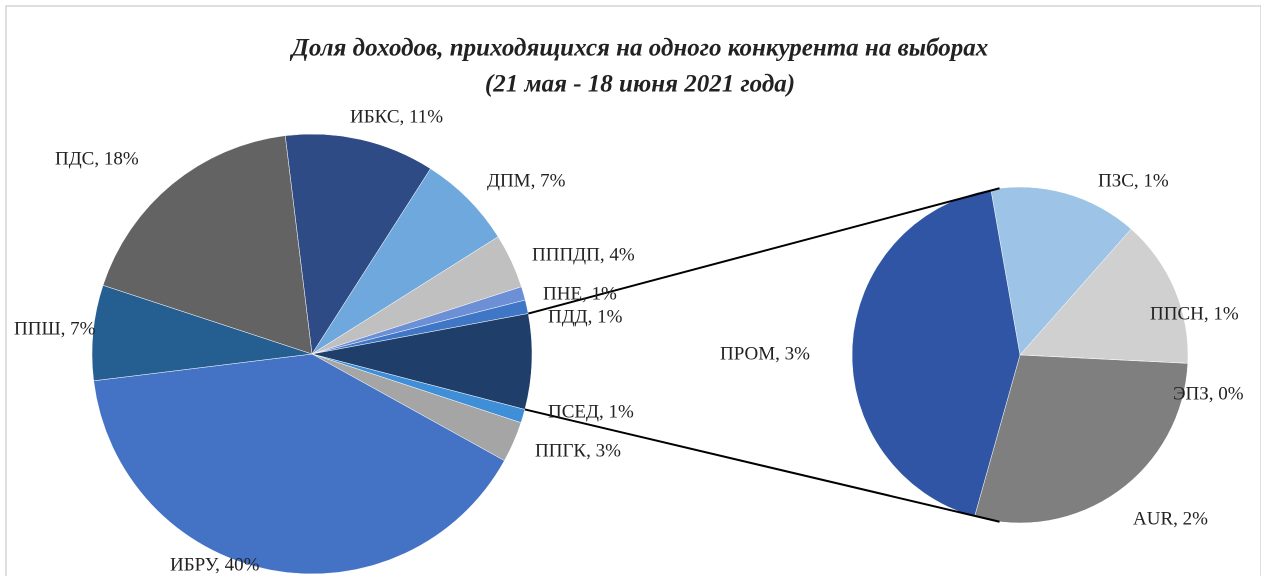 The image size is (1261, 576). I want to click on data-label: ПРОМ, 3%, so click(765, 353).